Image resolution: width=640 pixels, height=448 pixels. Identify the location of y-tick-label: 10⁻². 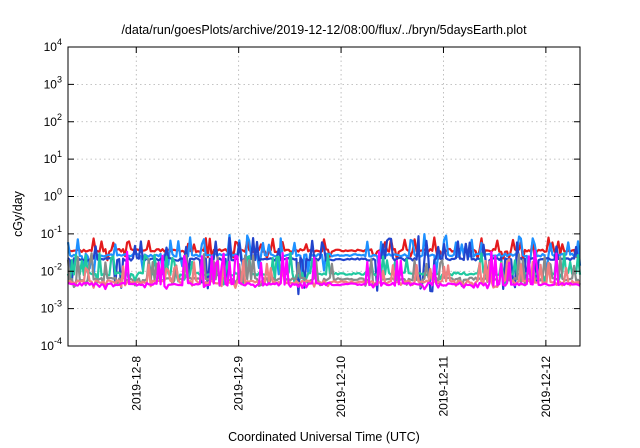
(51, 269).